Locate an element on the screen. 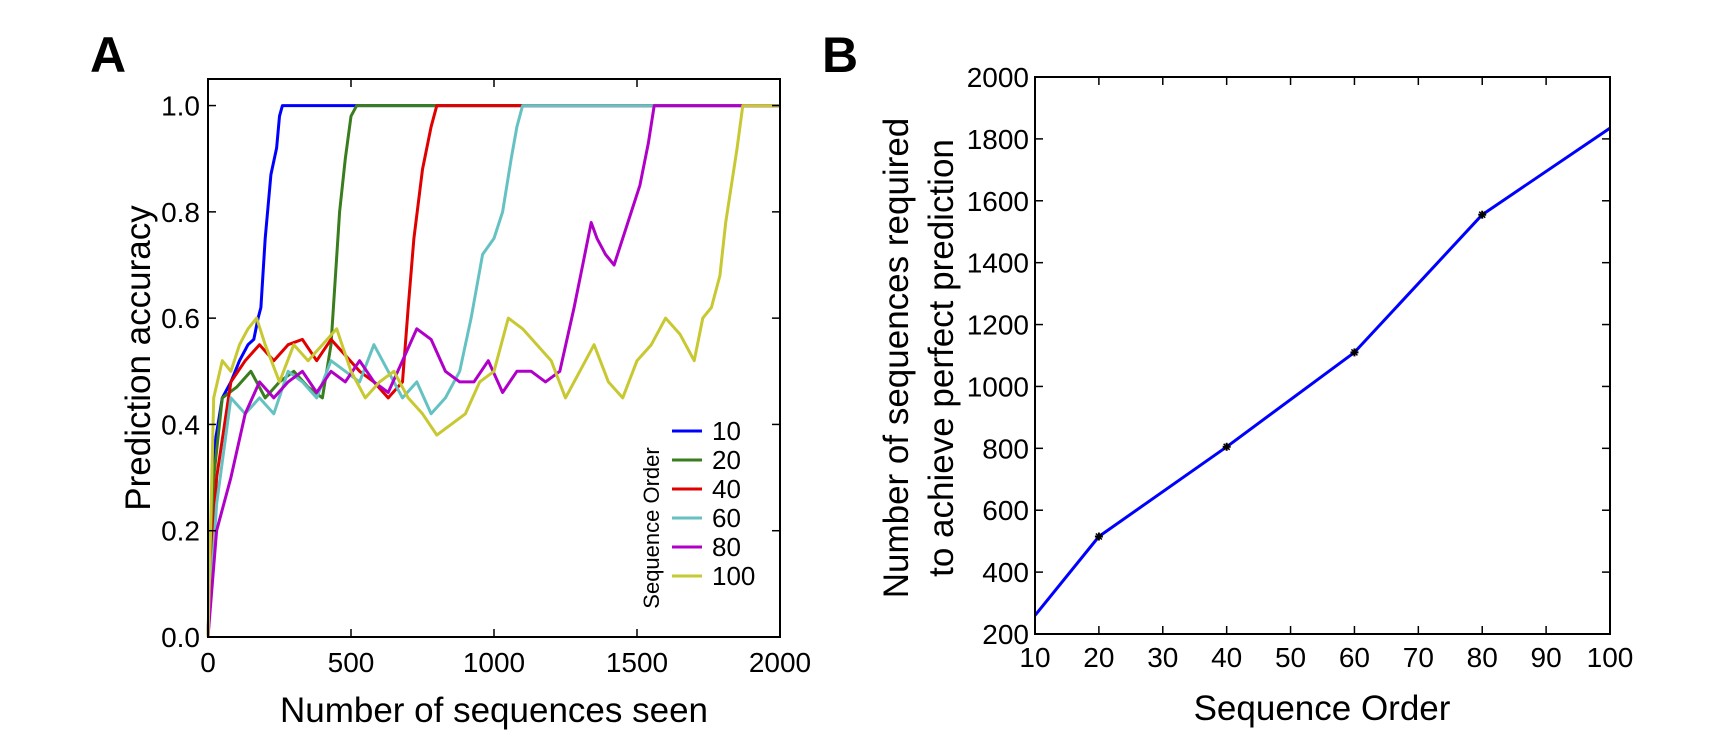  x-tick-label: 90 is located at coordinates (1546, 657).